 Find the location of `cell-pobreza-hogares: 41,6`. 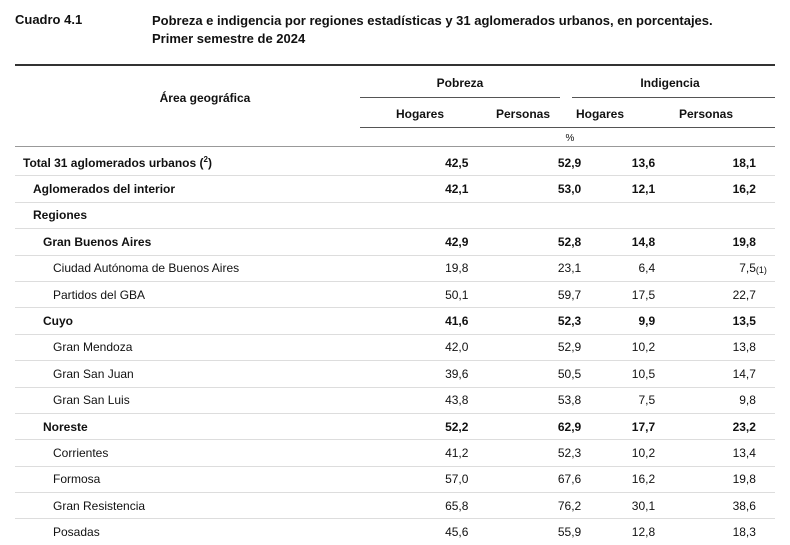

cell-pobreza-hogares: 41,6 is located at coordinates (431, 321).